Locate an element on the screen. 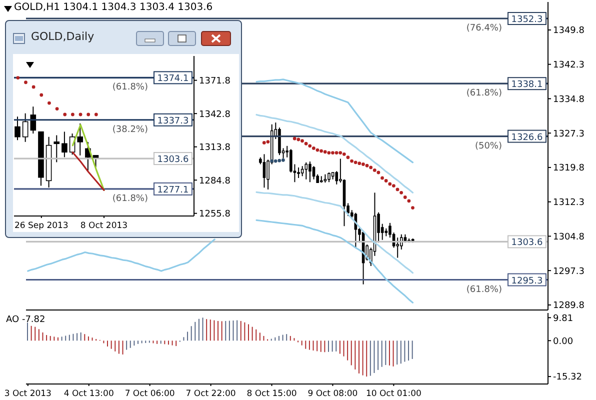 The image size is (596, 400). y-tick-label: -15.32 is located at coordinates (567, 377).